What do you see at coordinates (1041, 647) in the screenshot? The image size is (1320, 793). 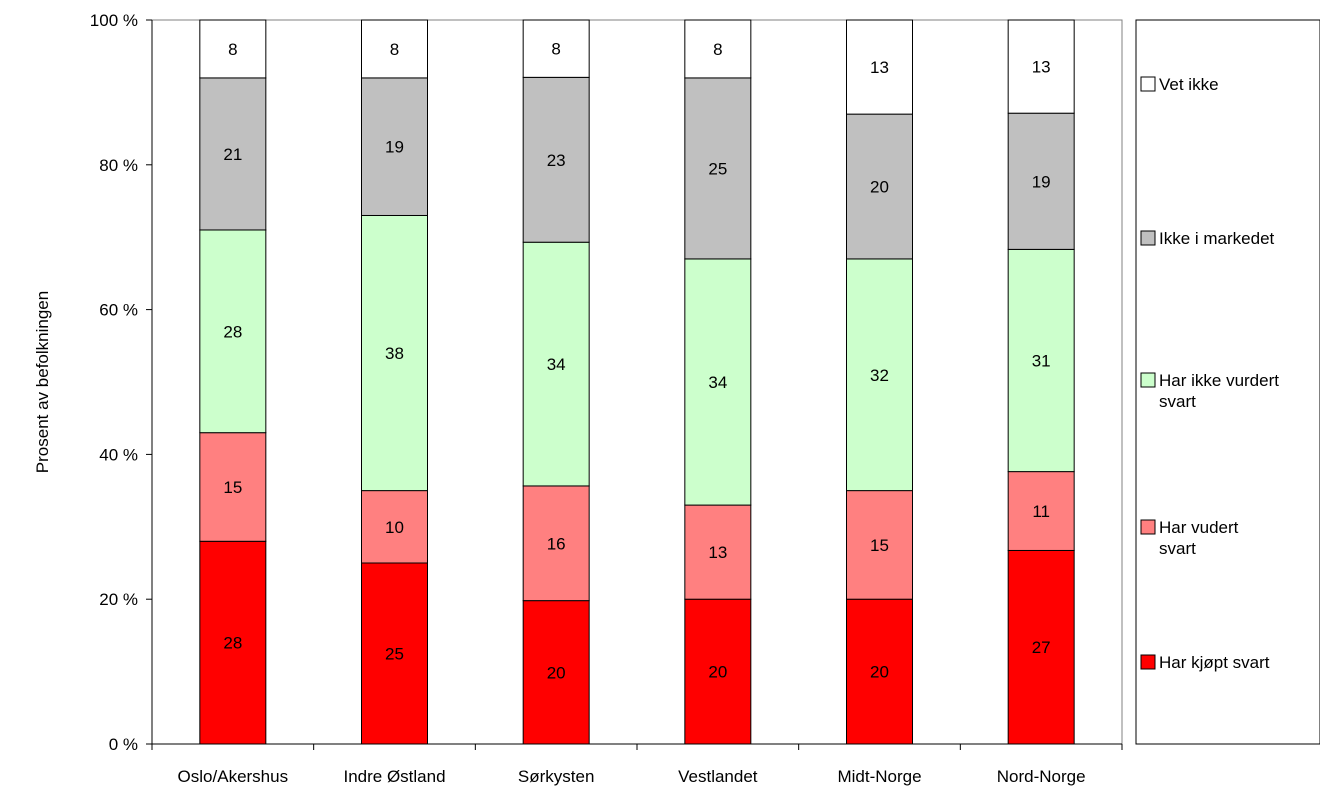 I see `data-label: 27` at bounding box center [1041, 647].